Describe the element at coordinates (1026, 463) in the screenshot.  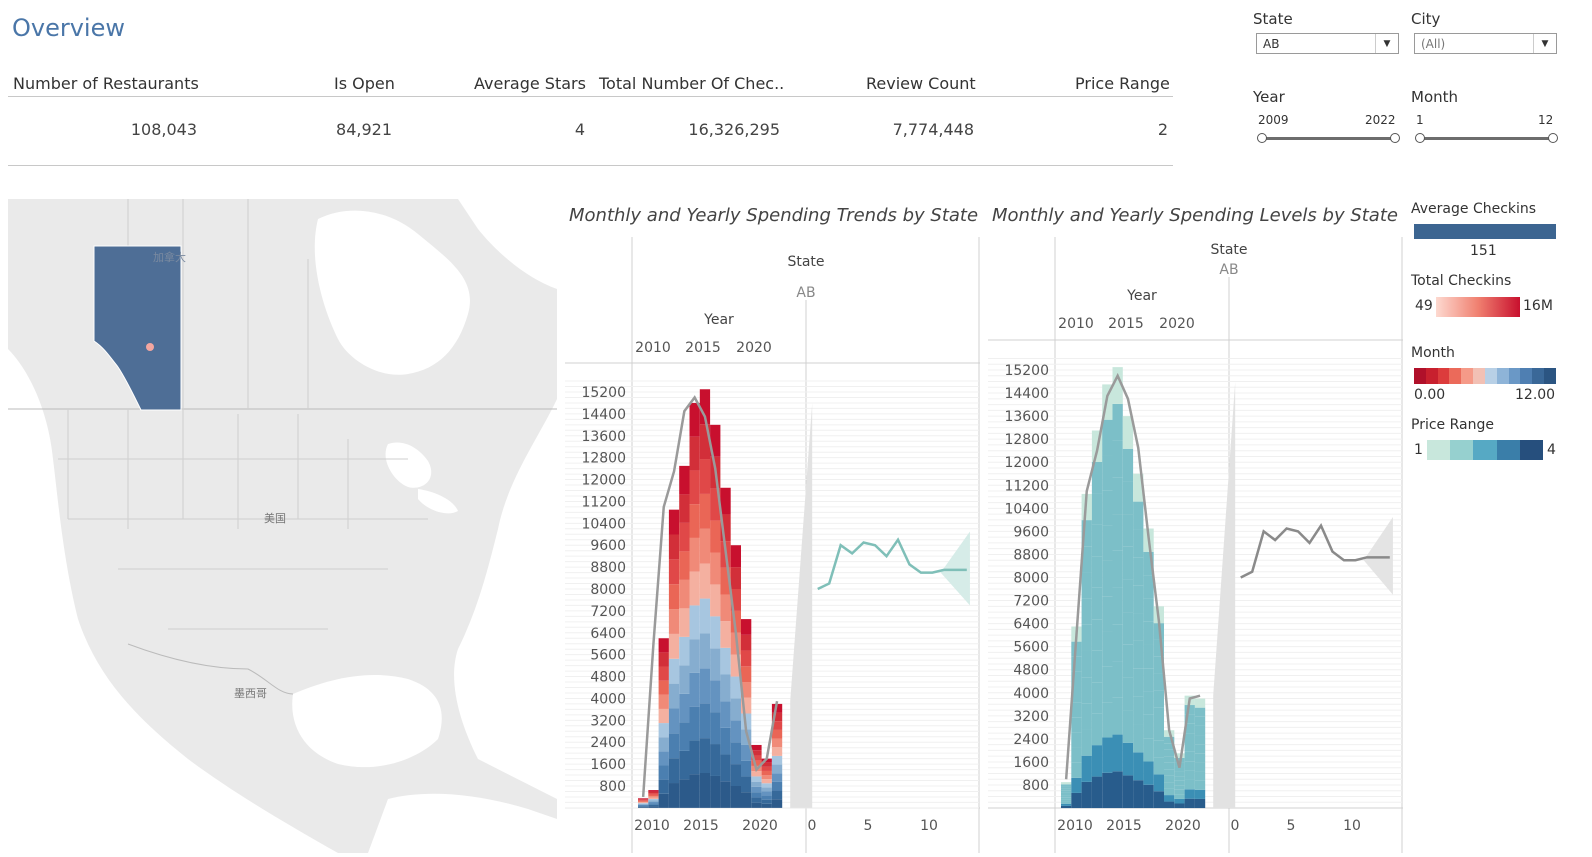
I see `y-tick-label: 12000` at that location.